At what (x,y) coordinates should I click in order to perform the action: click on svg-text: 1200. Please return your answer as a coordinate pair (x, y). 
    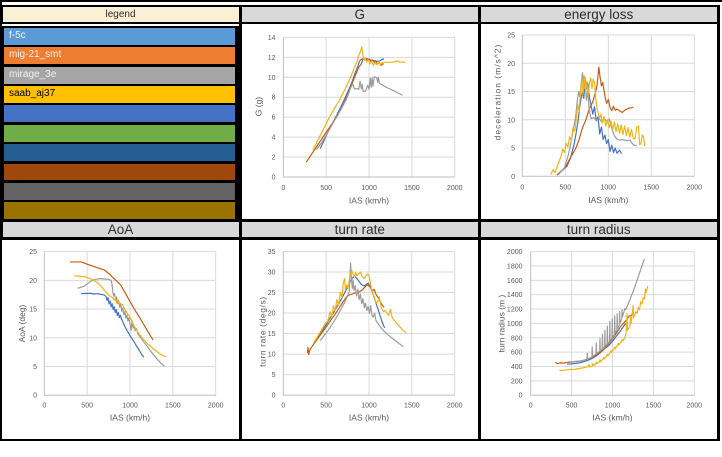
    Looking at the image, I should click on (515, 310).